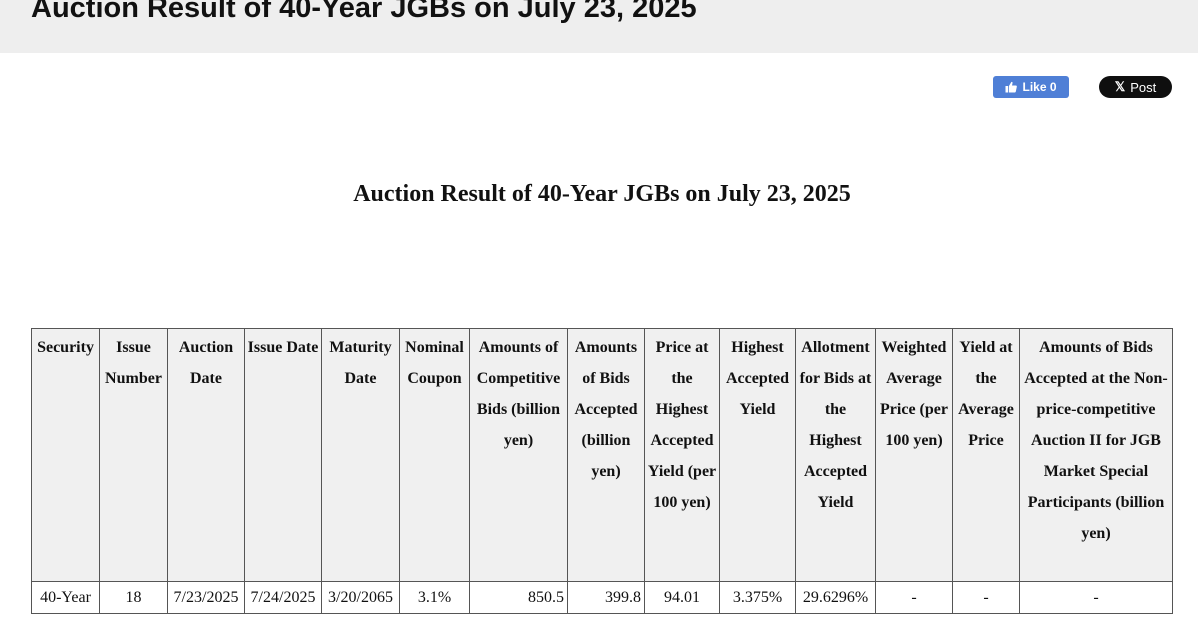 This screenshot has height=641, width=1198. What do you see at coordinates (434, 597) in the screenshot?
I see `nominal-coupon-cell: 3.1%` at bounding box center [434, 597].